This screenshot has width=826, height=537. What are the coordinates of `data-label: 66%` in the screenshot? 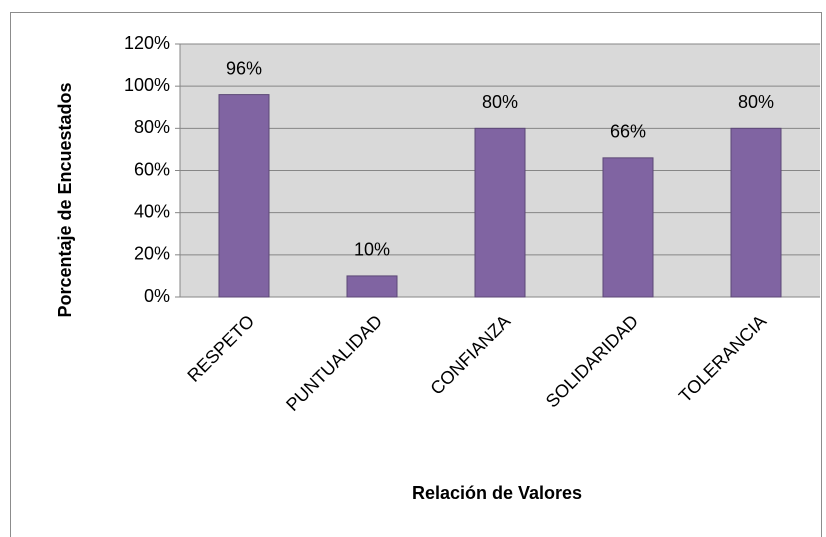 It's located at (628, 132).